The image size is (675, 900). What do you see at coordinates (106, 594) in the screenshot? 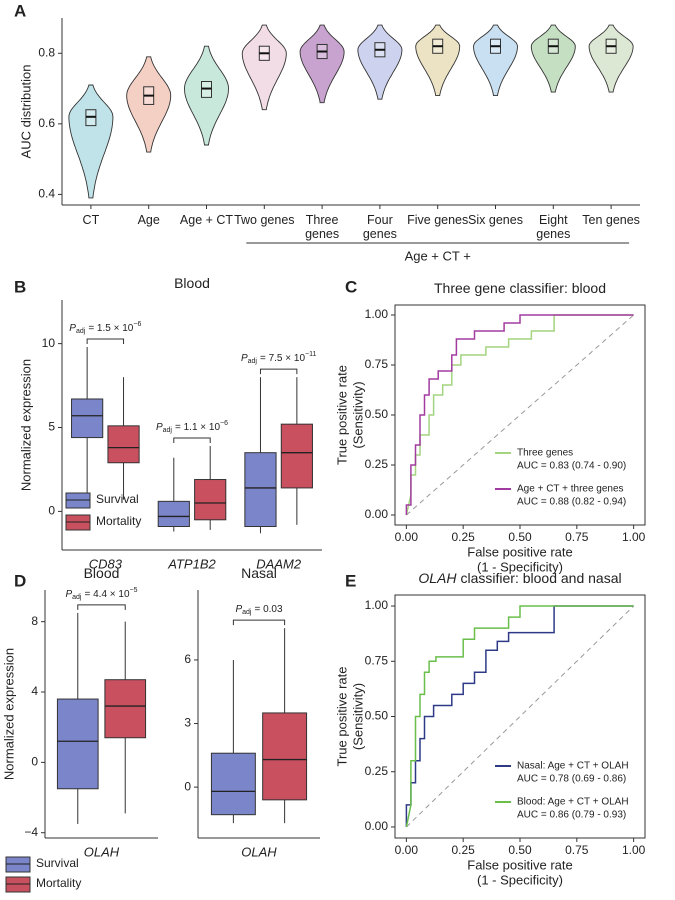
I see `p-text: = 4.4 × 10` at bounding box center [106, 594].